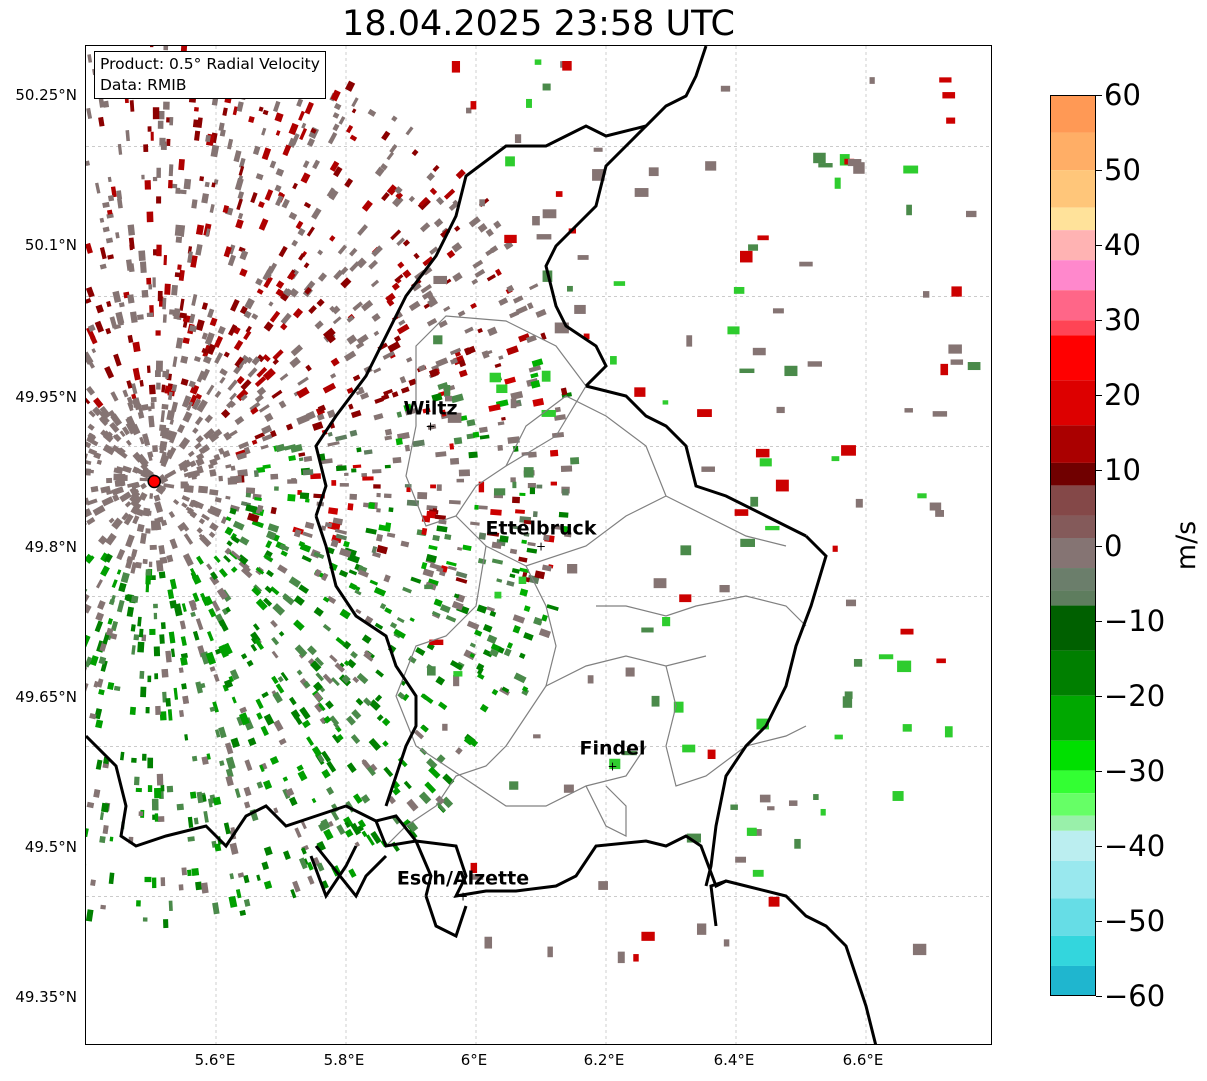 This screenshot has height=1081, width=1207. I want to click on city-label: Findel, so click(612, 749).